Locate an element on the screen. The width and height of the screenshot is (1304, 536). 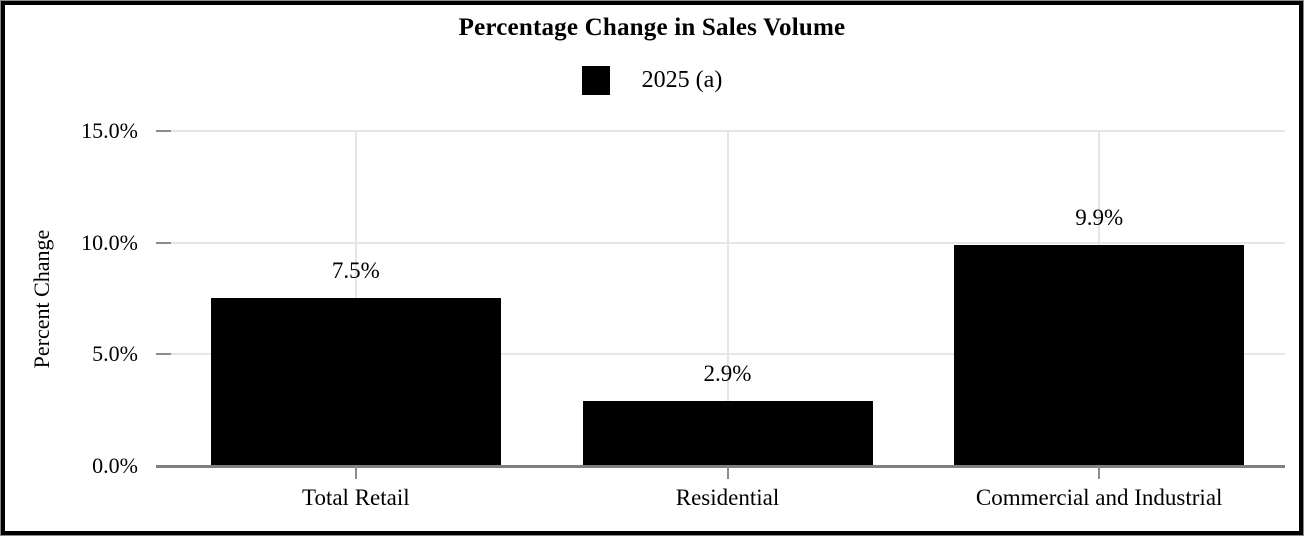
chart-title: Percentage Change in Sales Volume is located at coordinates (652, 27).